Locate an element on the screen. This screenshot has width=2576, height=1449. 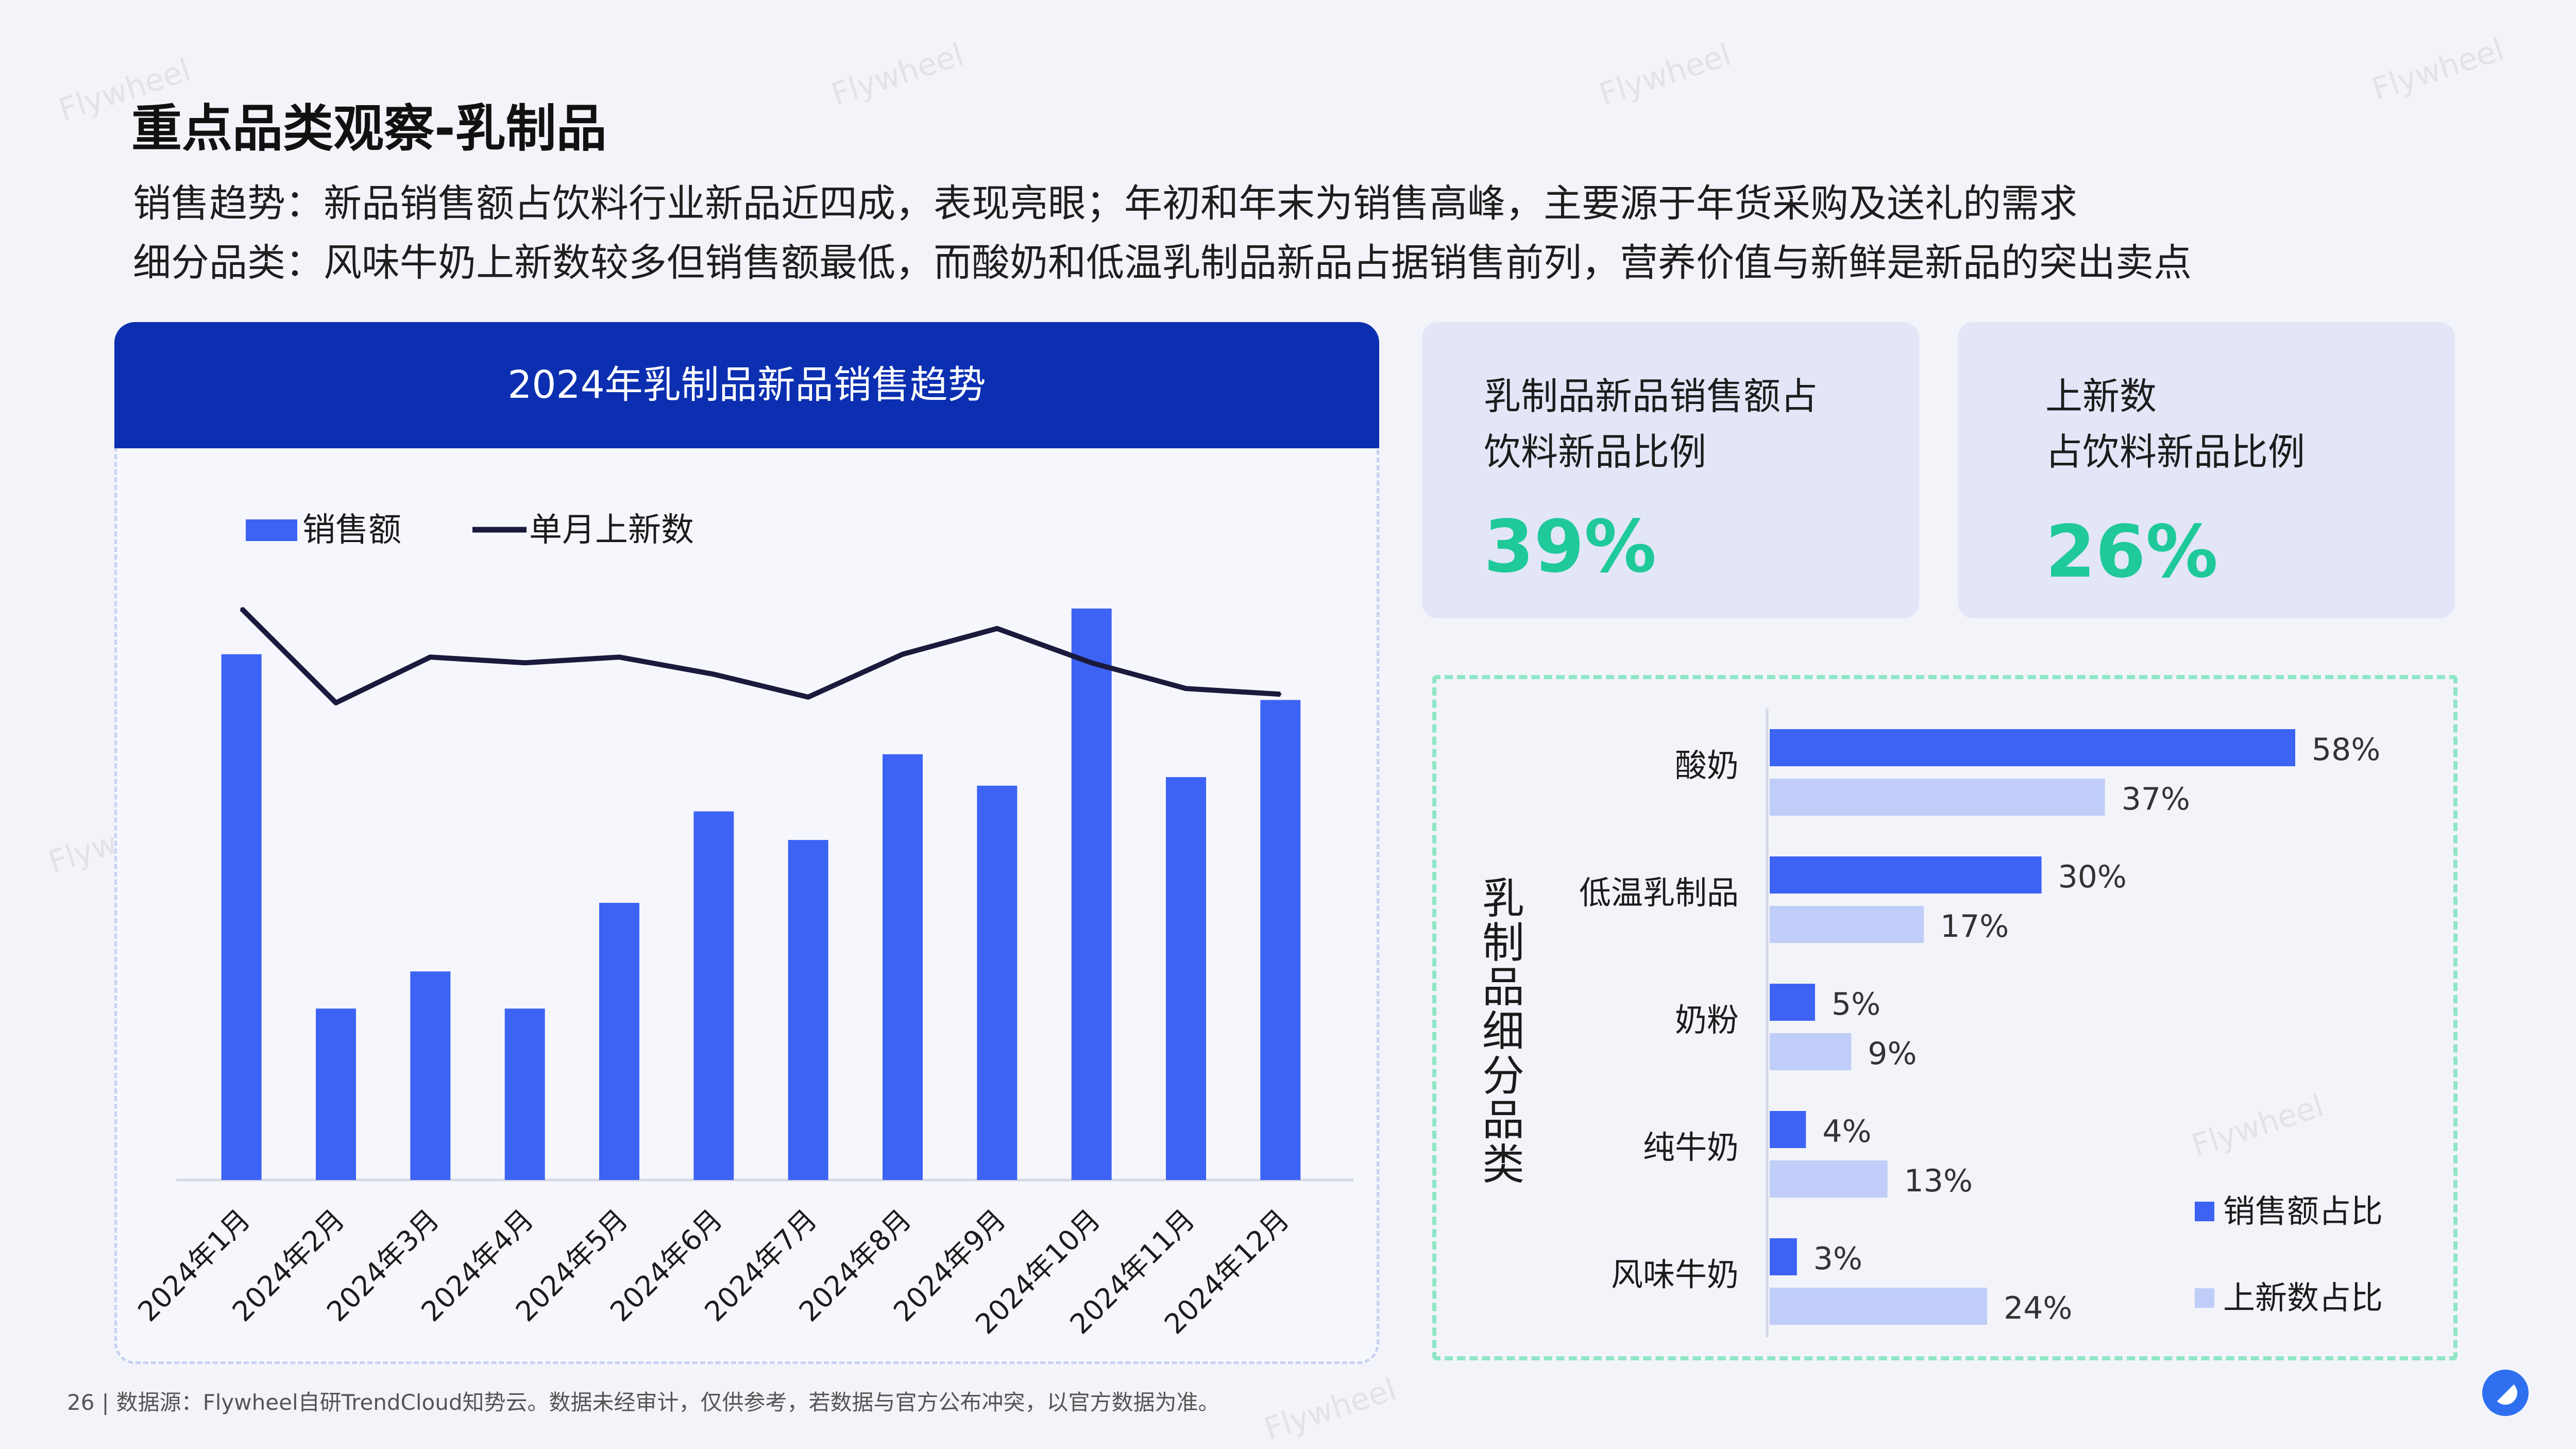
legend-label-launches: 单月上新数 is located at coordinates (611, 530).